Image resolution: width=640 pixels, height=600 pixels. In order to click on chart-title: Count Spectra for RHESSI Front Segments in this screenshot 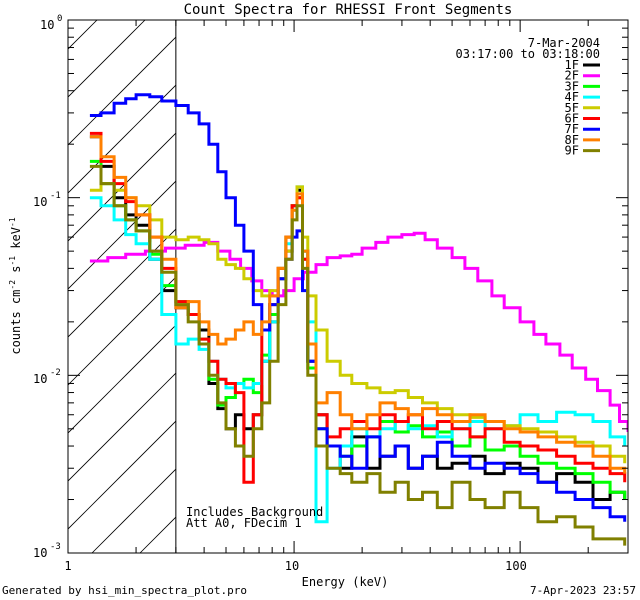, I will do `click(348, 10)`.